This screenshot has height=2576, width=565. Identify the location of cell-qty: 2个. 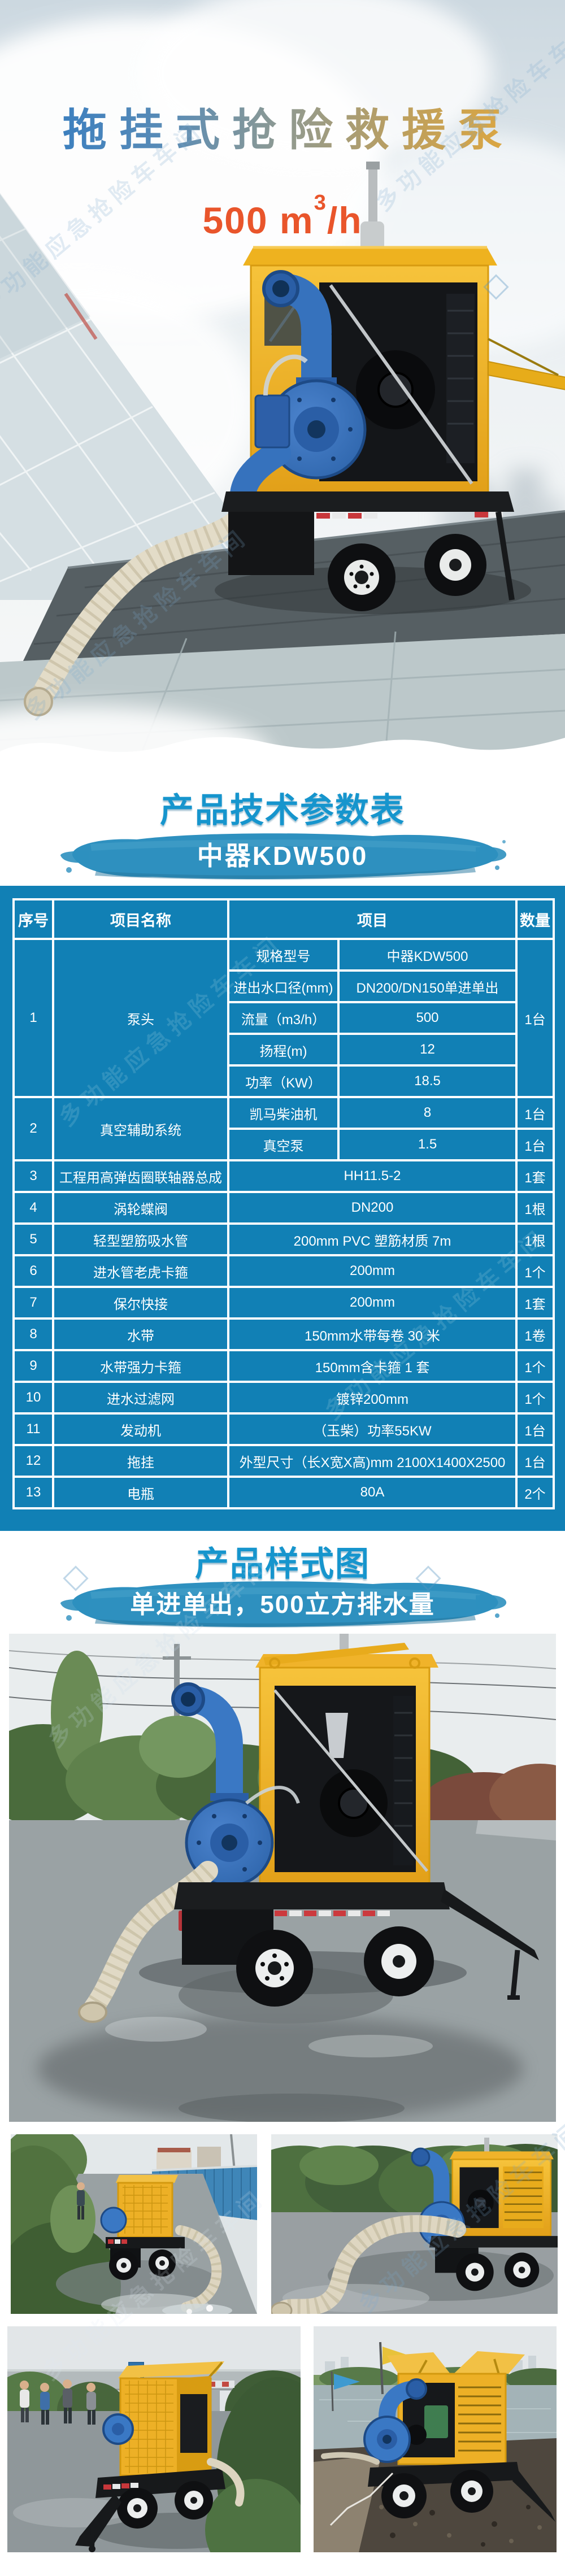
(535, 1492).